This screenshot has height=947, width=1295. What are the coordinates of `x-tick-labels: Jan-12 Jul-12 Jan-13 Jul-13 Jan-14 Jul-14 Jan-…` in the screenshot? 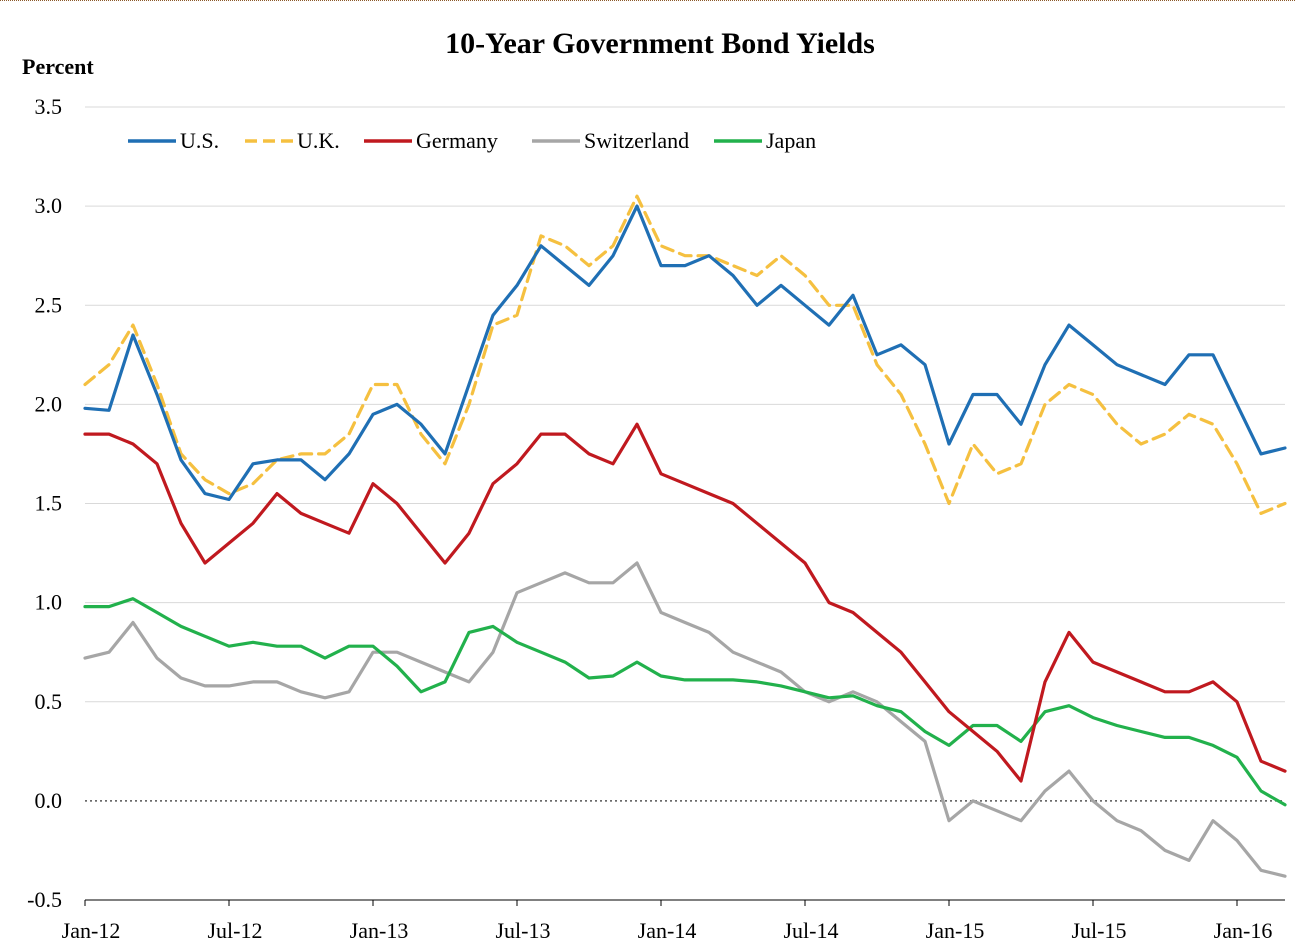 It's located at (667, 921).